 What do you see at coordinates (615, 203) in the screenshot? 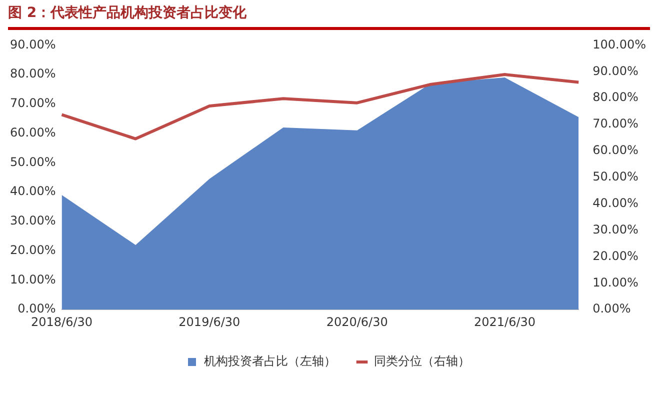
I see `y2-tick-label: 40.00%` at bounding box center [615, 203].